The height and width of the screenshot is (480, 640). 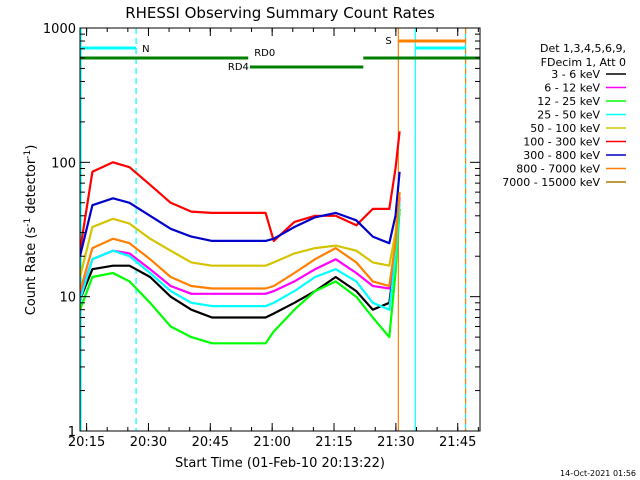 What do you see at coordinates (67, 298) in the screenshot?
I see `y-tick-label: 10` at bounding box center [67, 298].